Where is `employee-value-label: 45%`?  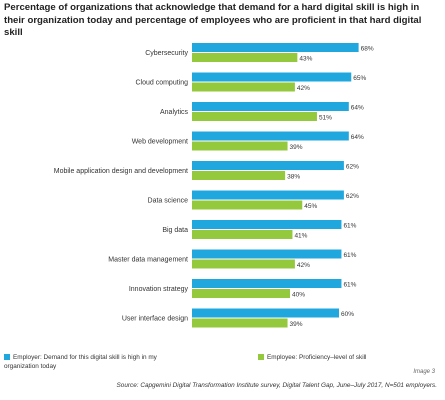
employee-value-label: 45% is located at coordinates (310, 206).